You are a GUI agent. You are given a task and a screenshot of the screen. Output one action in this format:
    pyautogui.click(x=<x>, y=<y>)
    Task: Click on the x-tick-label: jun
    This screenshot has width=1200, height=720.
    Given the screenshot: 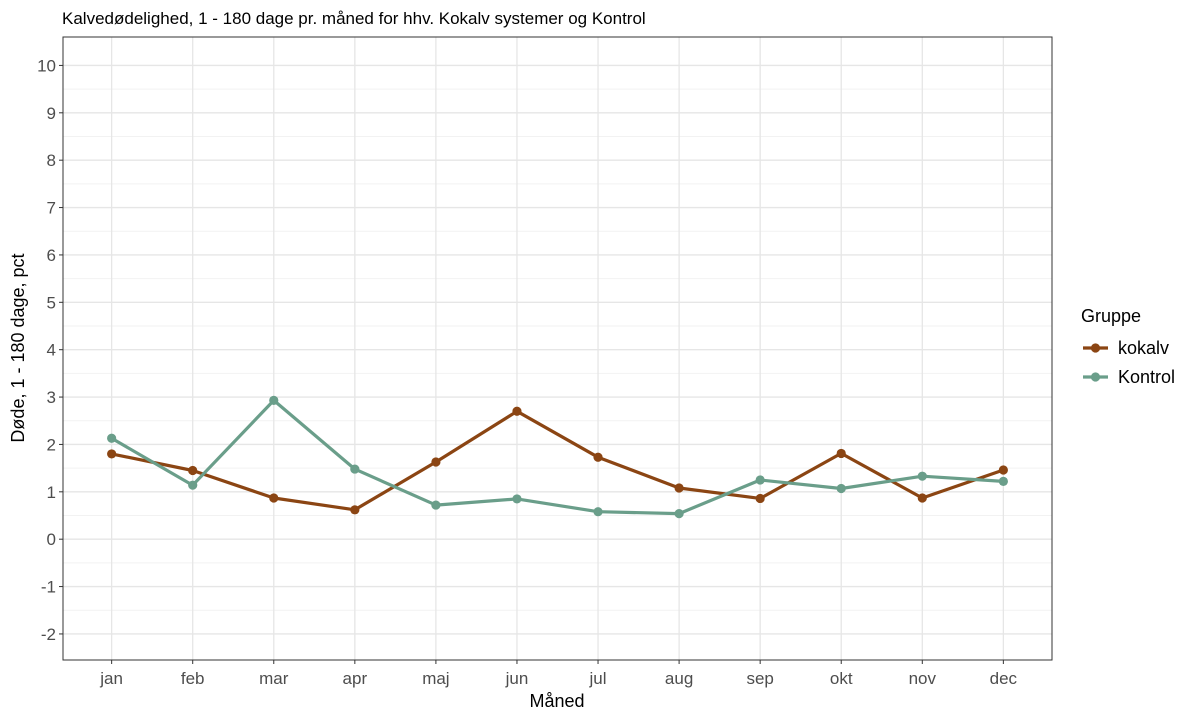 What is the action you would take?
    pyautogui.click(x=517, y=678)
    